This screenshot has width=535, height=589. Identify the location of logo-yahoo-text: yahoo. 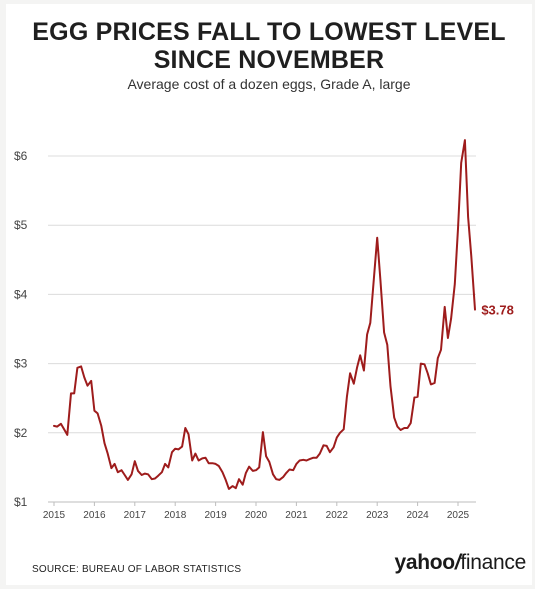
(424, 562).